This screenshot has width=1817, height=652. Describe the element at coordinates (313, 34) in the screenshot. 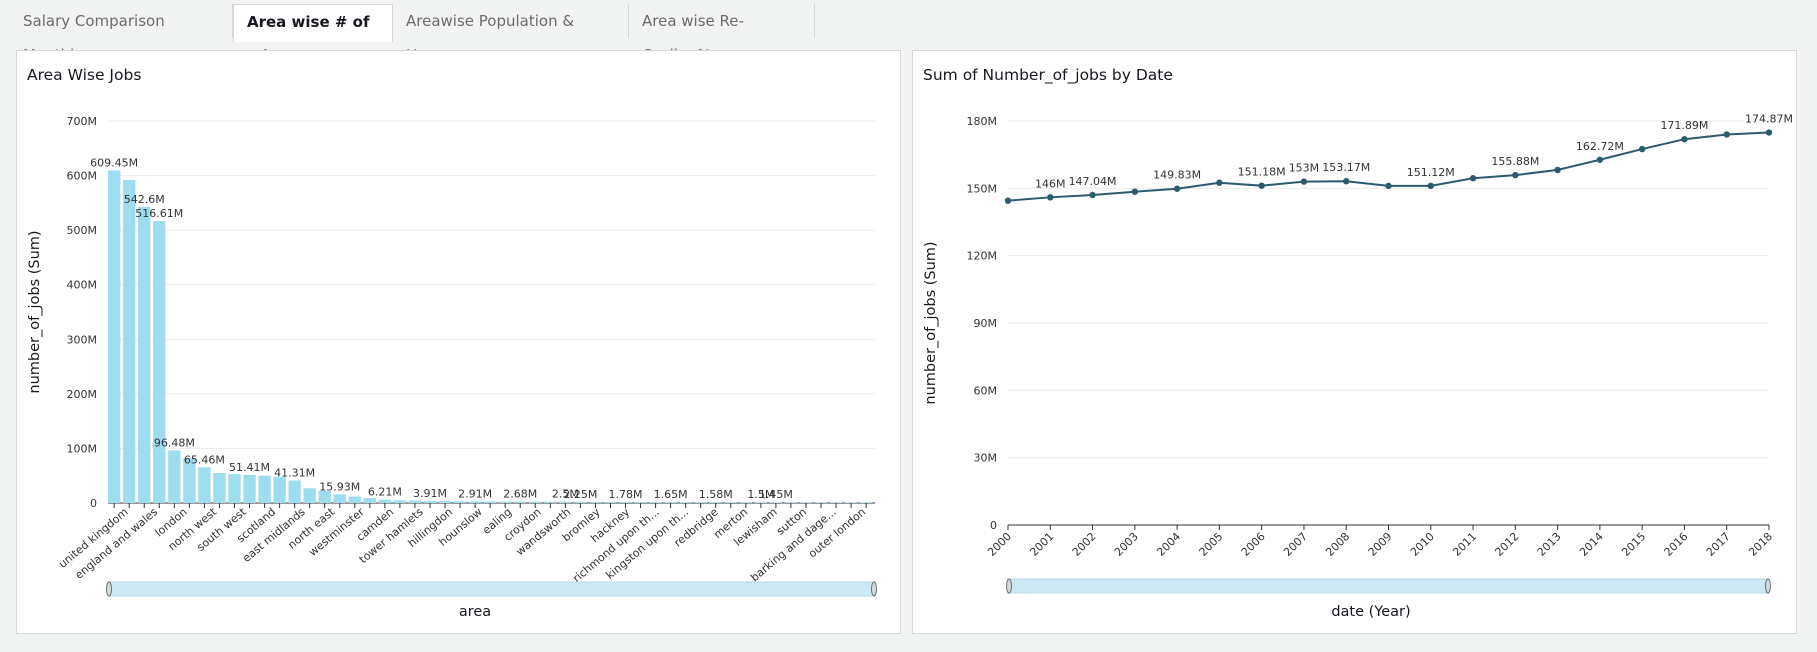

I see `tab-area-wise-jobs: Area wise # of Jobs` at that location.